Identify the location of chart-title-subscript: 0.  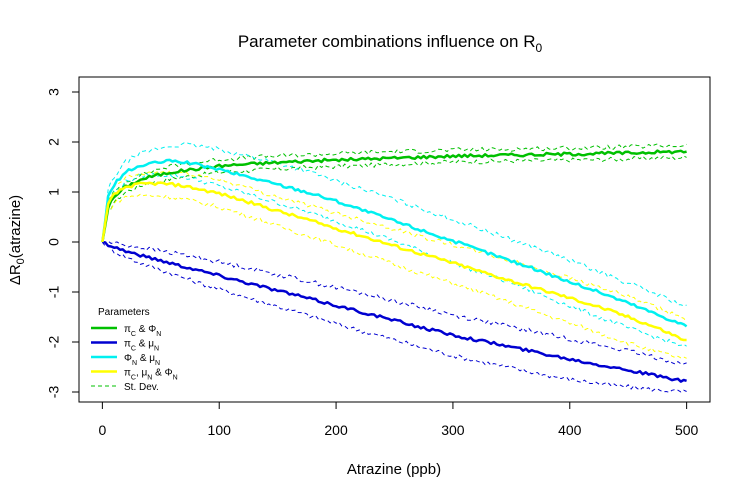
(538, 48).